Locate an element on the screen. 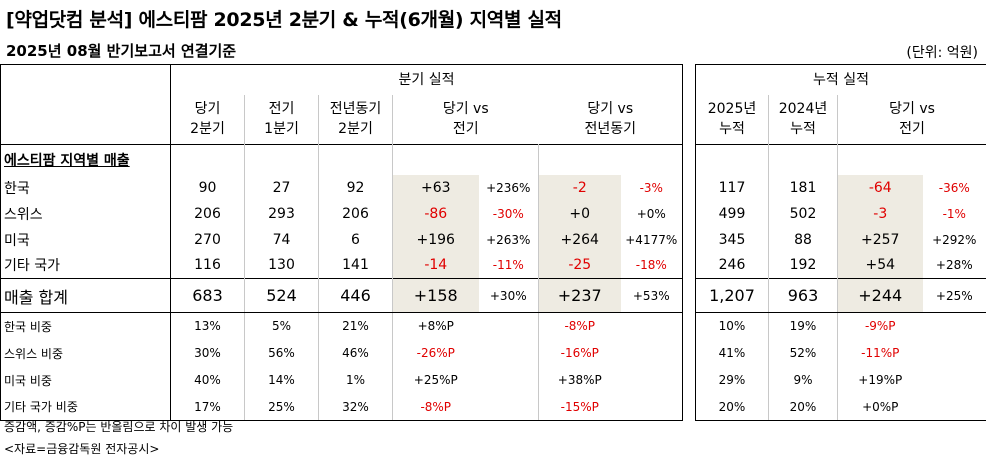 The width and height of the screenshot is (986, 461). cum-2025-value: 117 is located at coordinates (732, 187).